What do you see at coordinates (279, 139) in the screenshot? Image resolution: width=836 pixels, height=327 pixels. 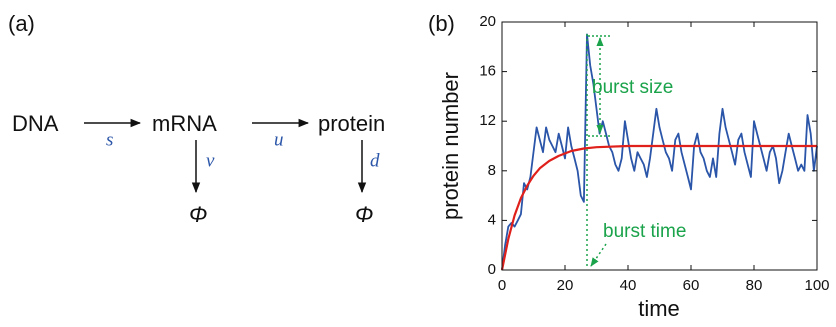 I see `rate-label: u` at bounding box center [279, 139].